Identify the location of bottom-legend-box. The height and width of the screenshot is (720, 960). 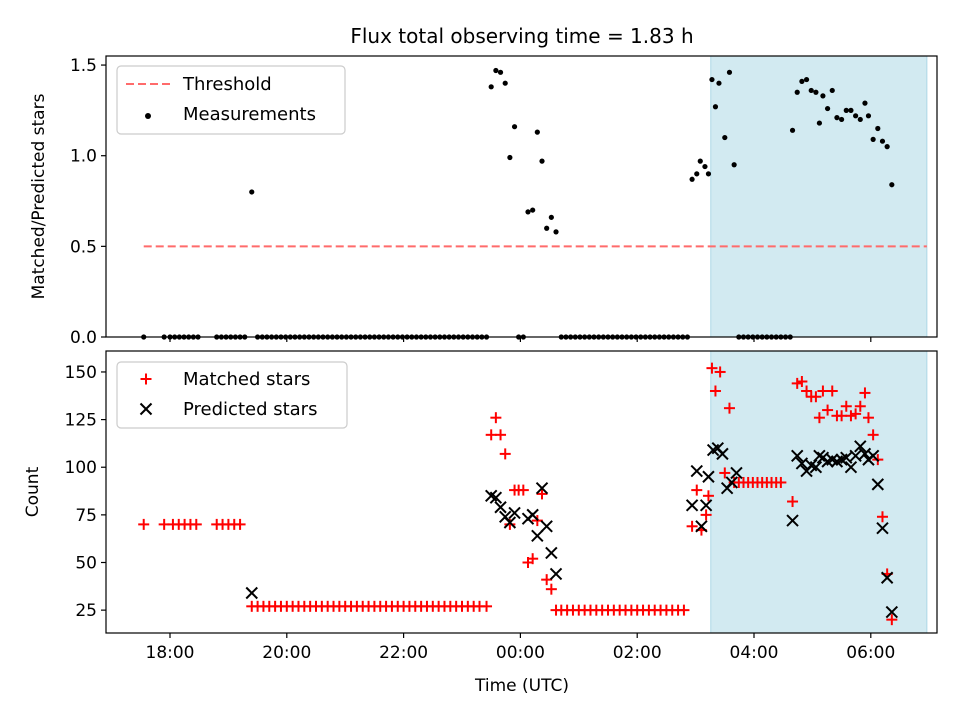
(232, 395).